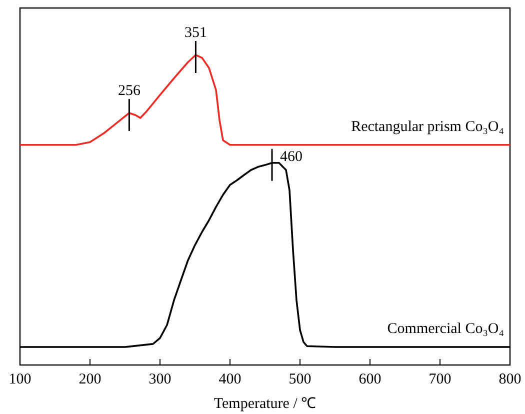  I want to click on annotation: 351, so click(195, 33).